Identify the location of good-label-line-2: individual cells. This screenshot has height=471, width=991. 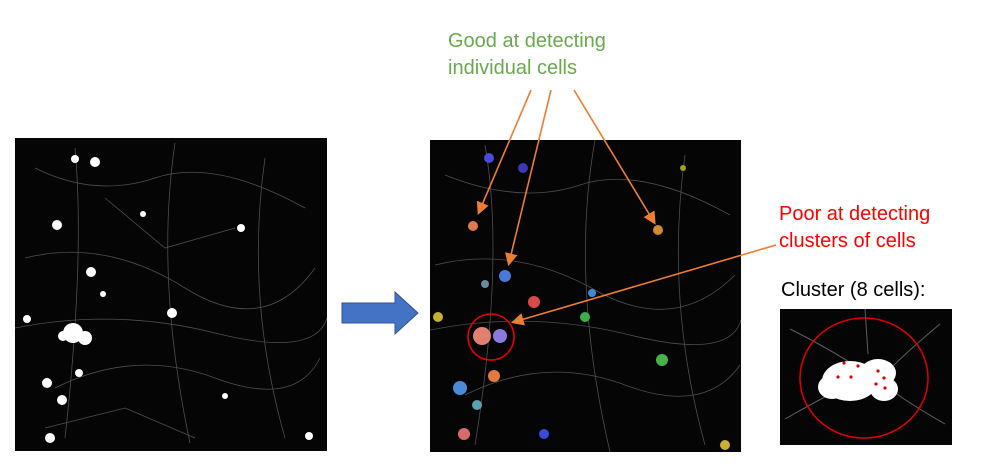
(512, 68).